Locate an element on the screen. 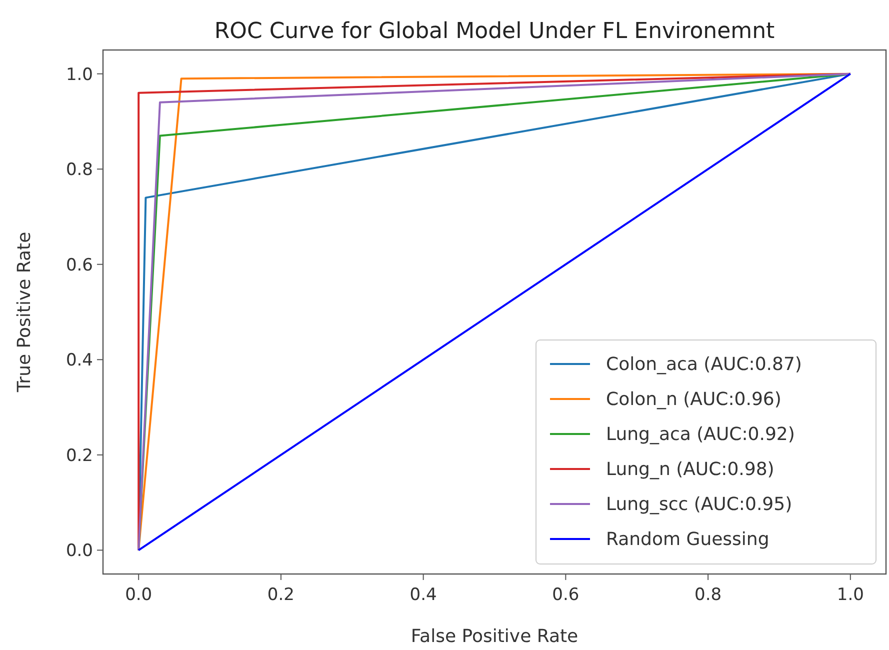 This screenshot has height=650, width=889. x-tick-label: 0.2 is located at coordinates (280, 595).